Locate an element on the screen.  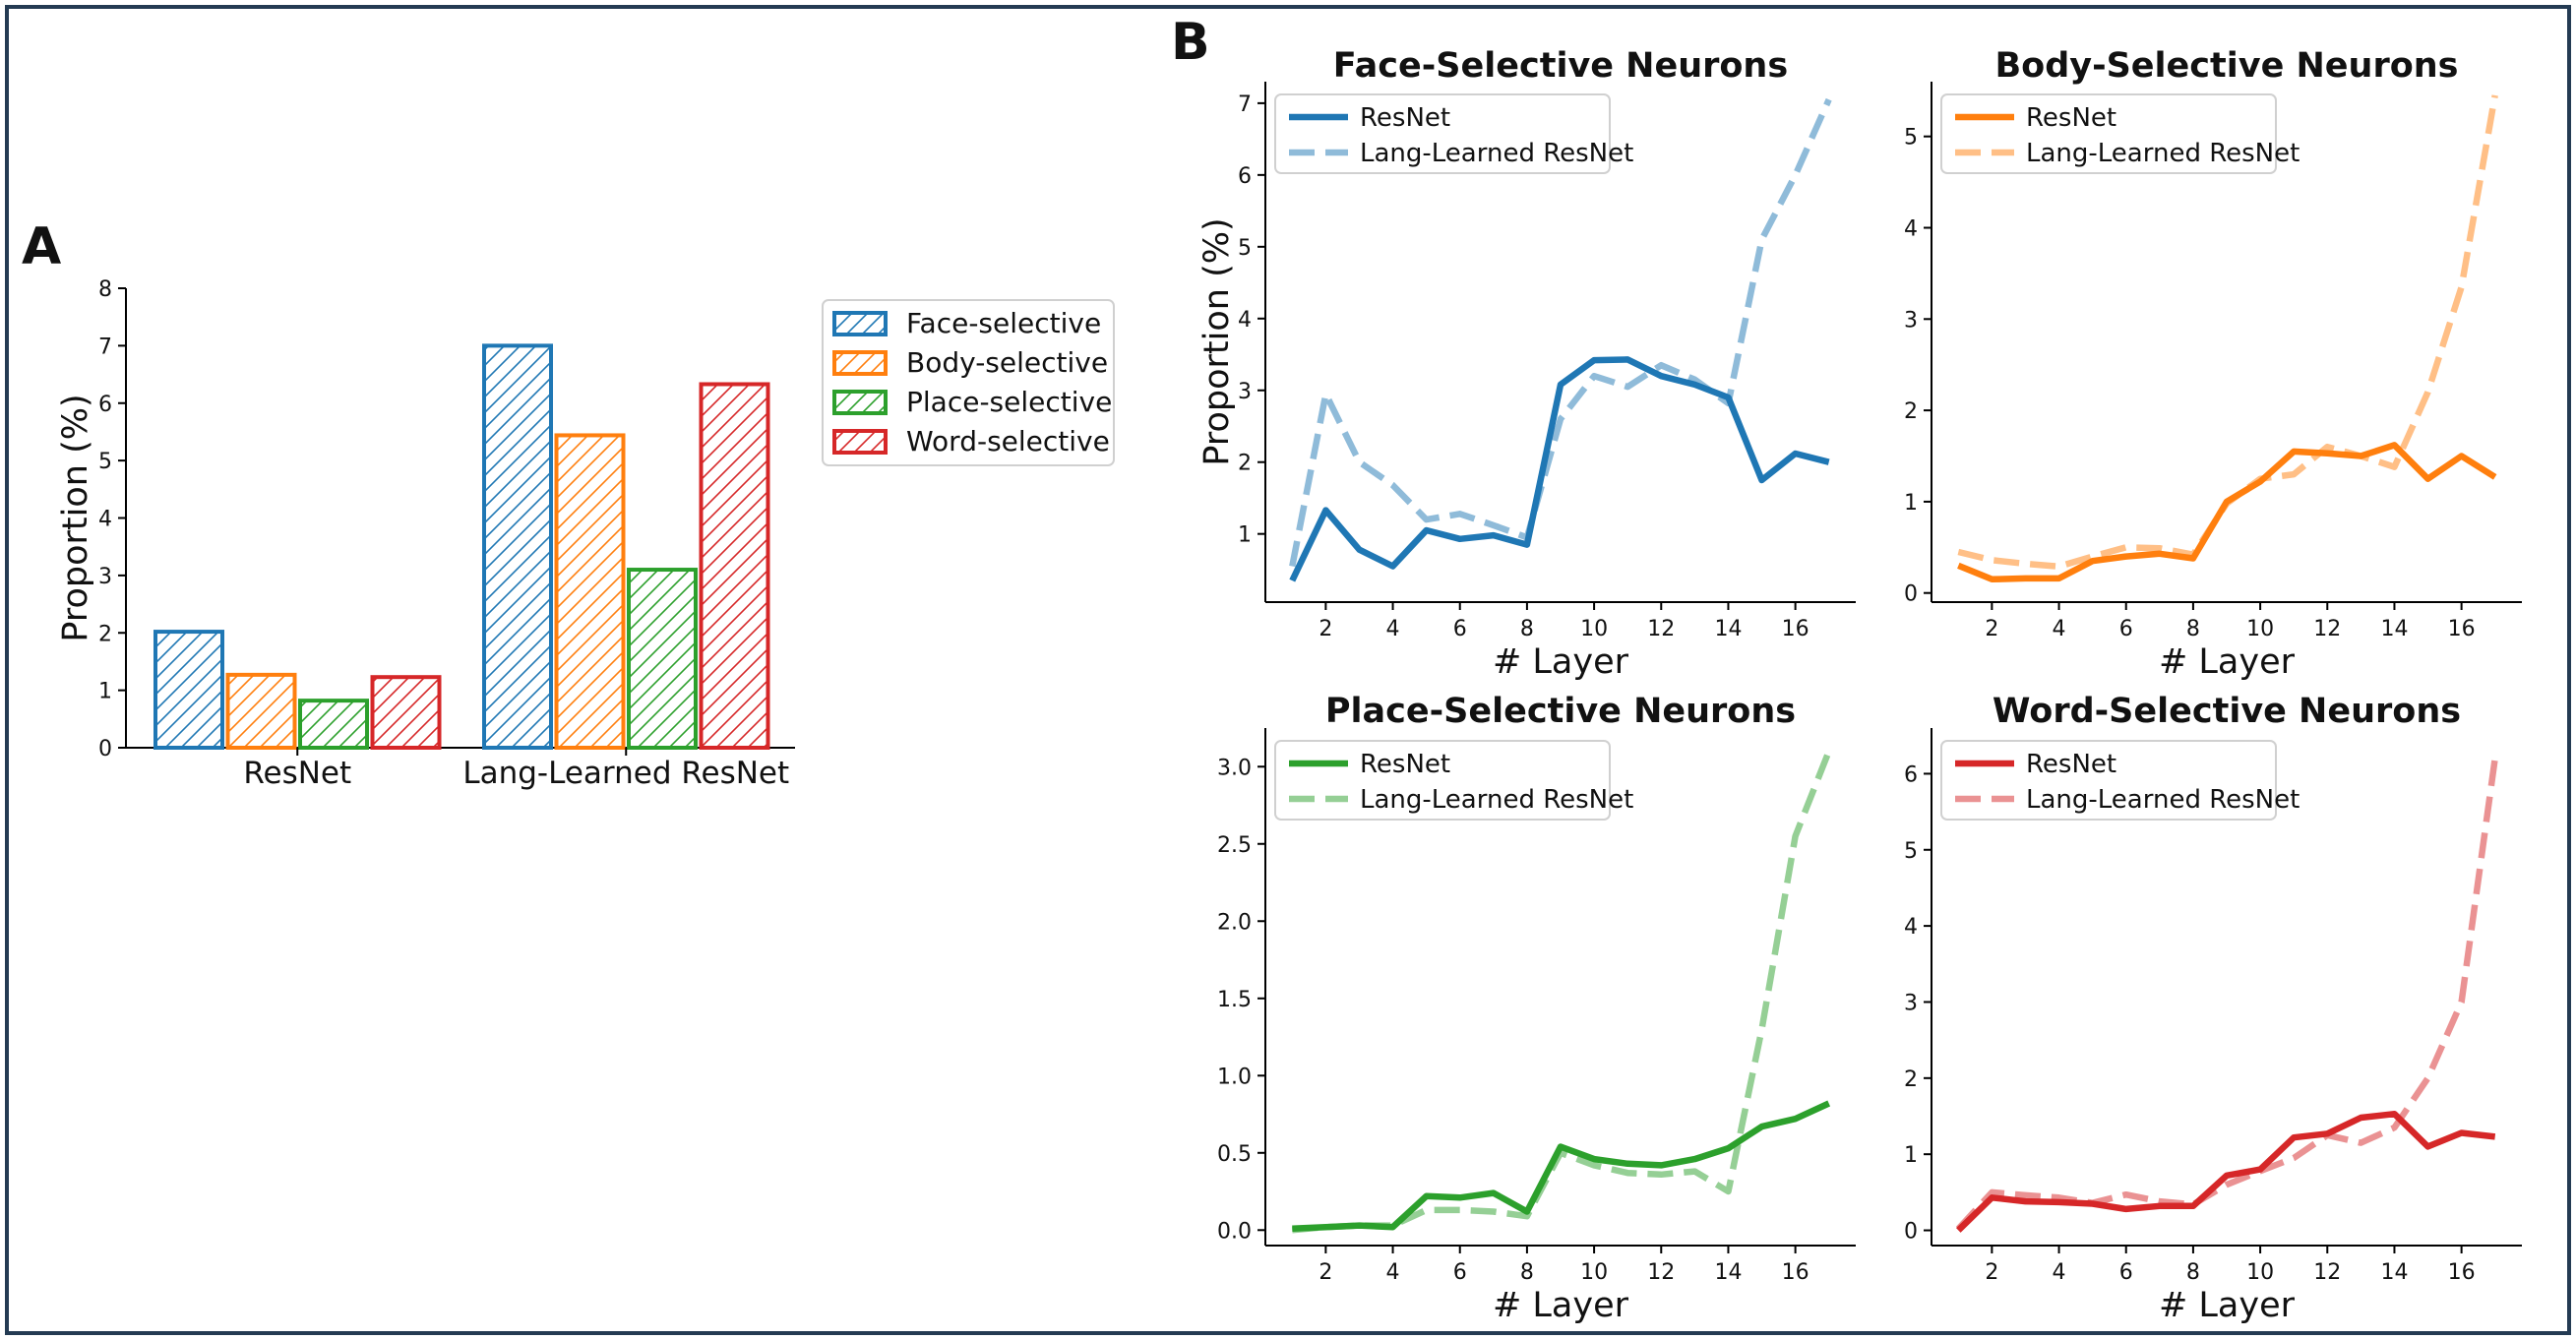
legend-swatch-body is located at coordinates (860, 363).